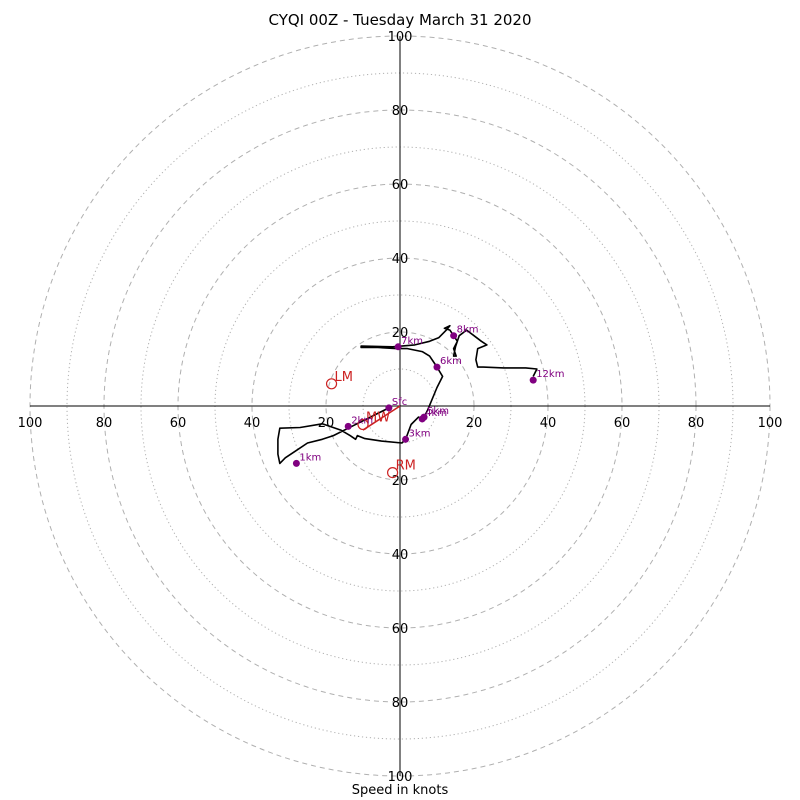 The height and width of the screenshot is (800, 800). What do you see at coordinates (420, 433) in the screenshot?
I see `height-label: 3km` at bounding box center [420, 433].